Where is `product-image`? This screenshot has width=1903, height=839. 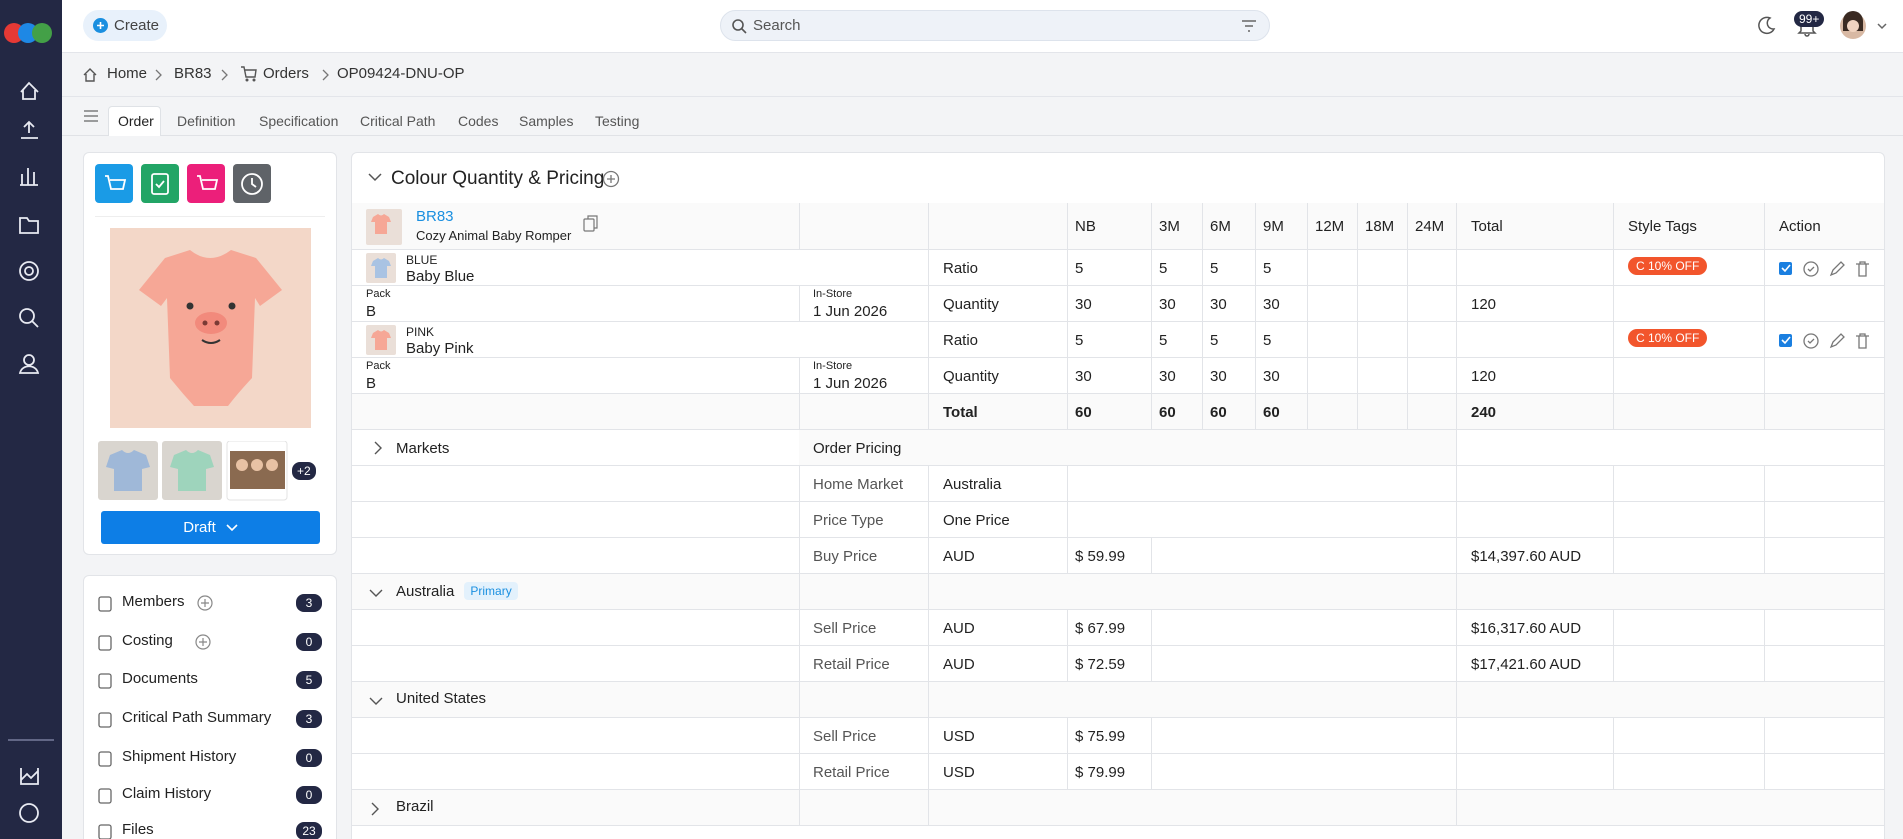 product-image is located at coordinates (210, 328).